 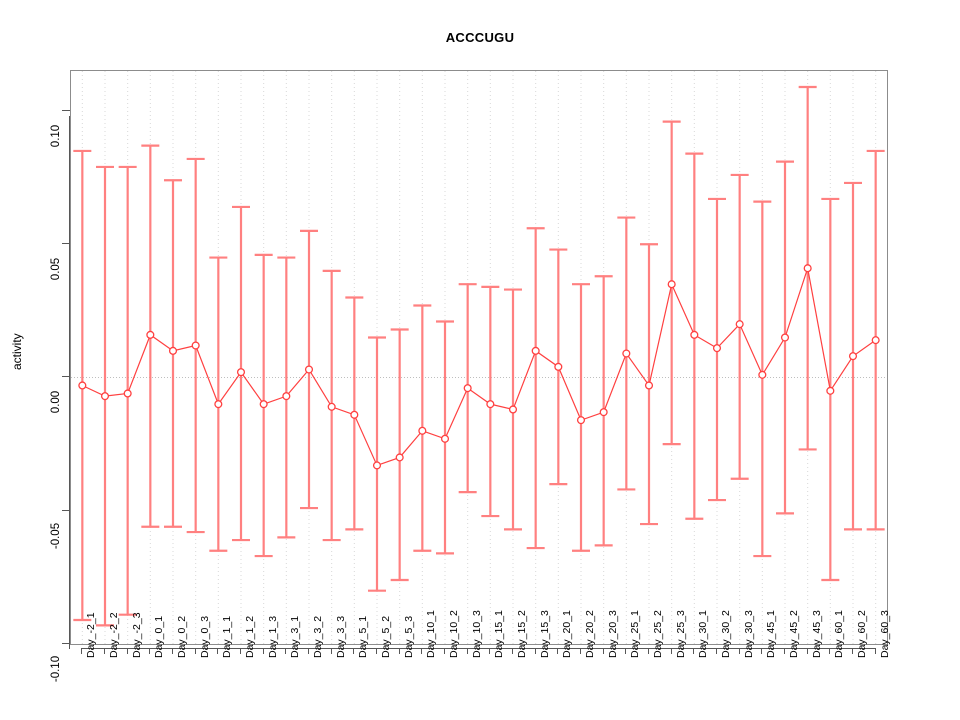 I want to click on x-axis-tick-label: Day_20_1, so click(x=567, y=634).